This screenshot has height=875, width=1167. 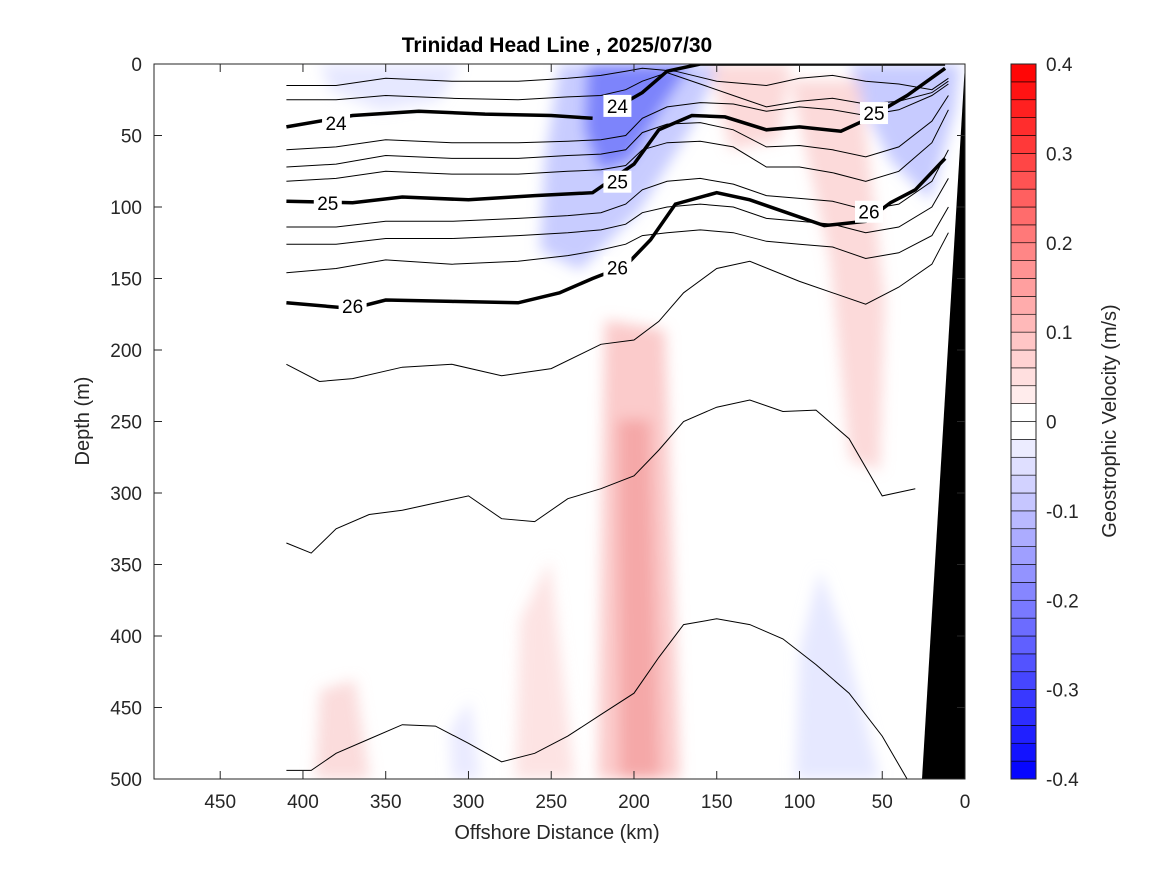 I want to click on colorbar-tick-label-0: 0.4, so click(x=1059, y=65).